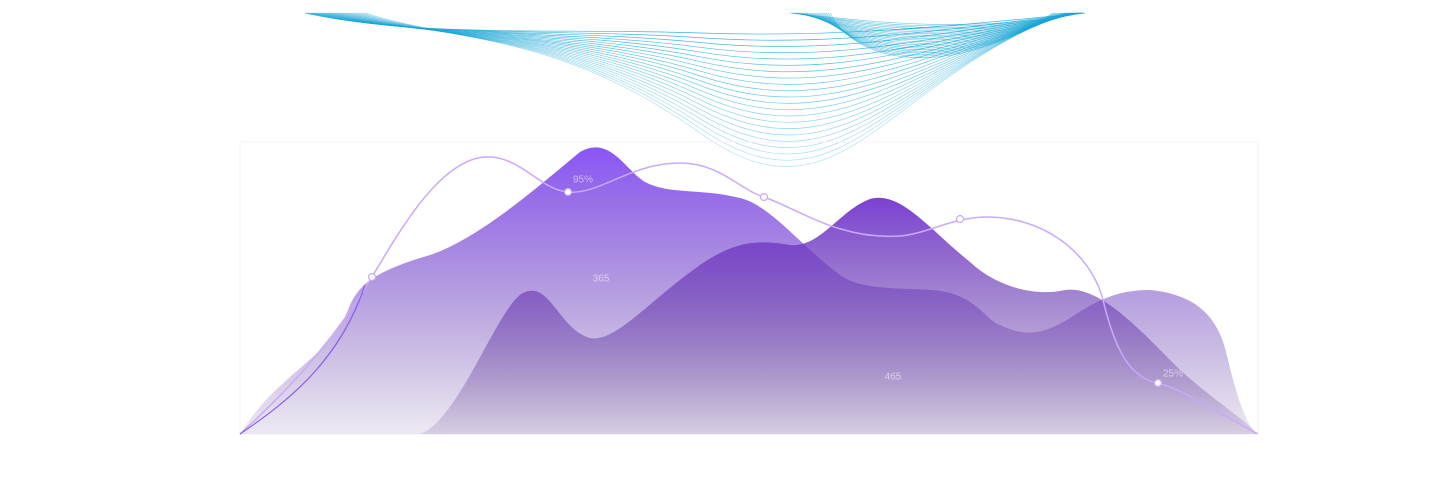 The image size is (1446, 484). What do you see at coordinates (302, 359) in the screenshot?
I see `accent-line` at bounding box center [302, 359].